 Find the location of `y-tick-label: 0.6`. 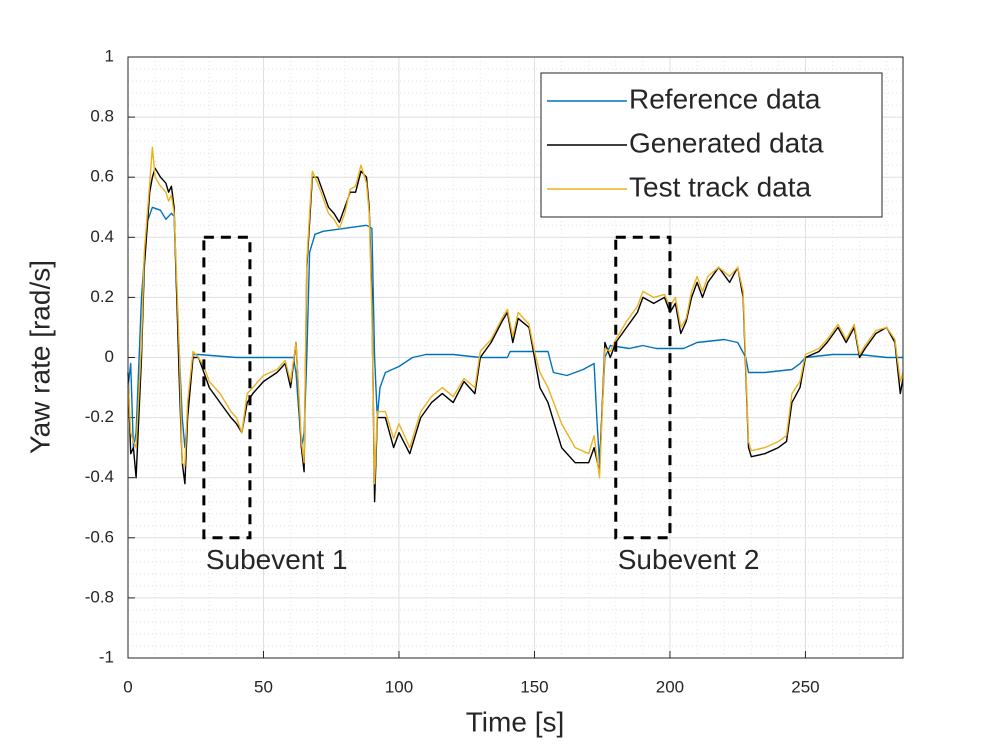

y-tick-label: 0.6 is located at coordinates (102, 176).